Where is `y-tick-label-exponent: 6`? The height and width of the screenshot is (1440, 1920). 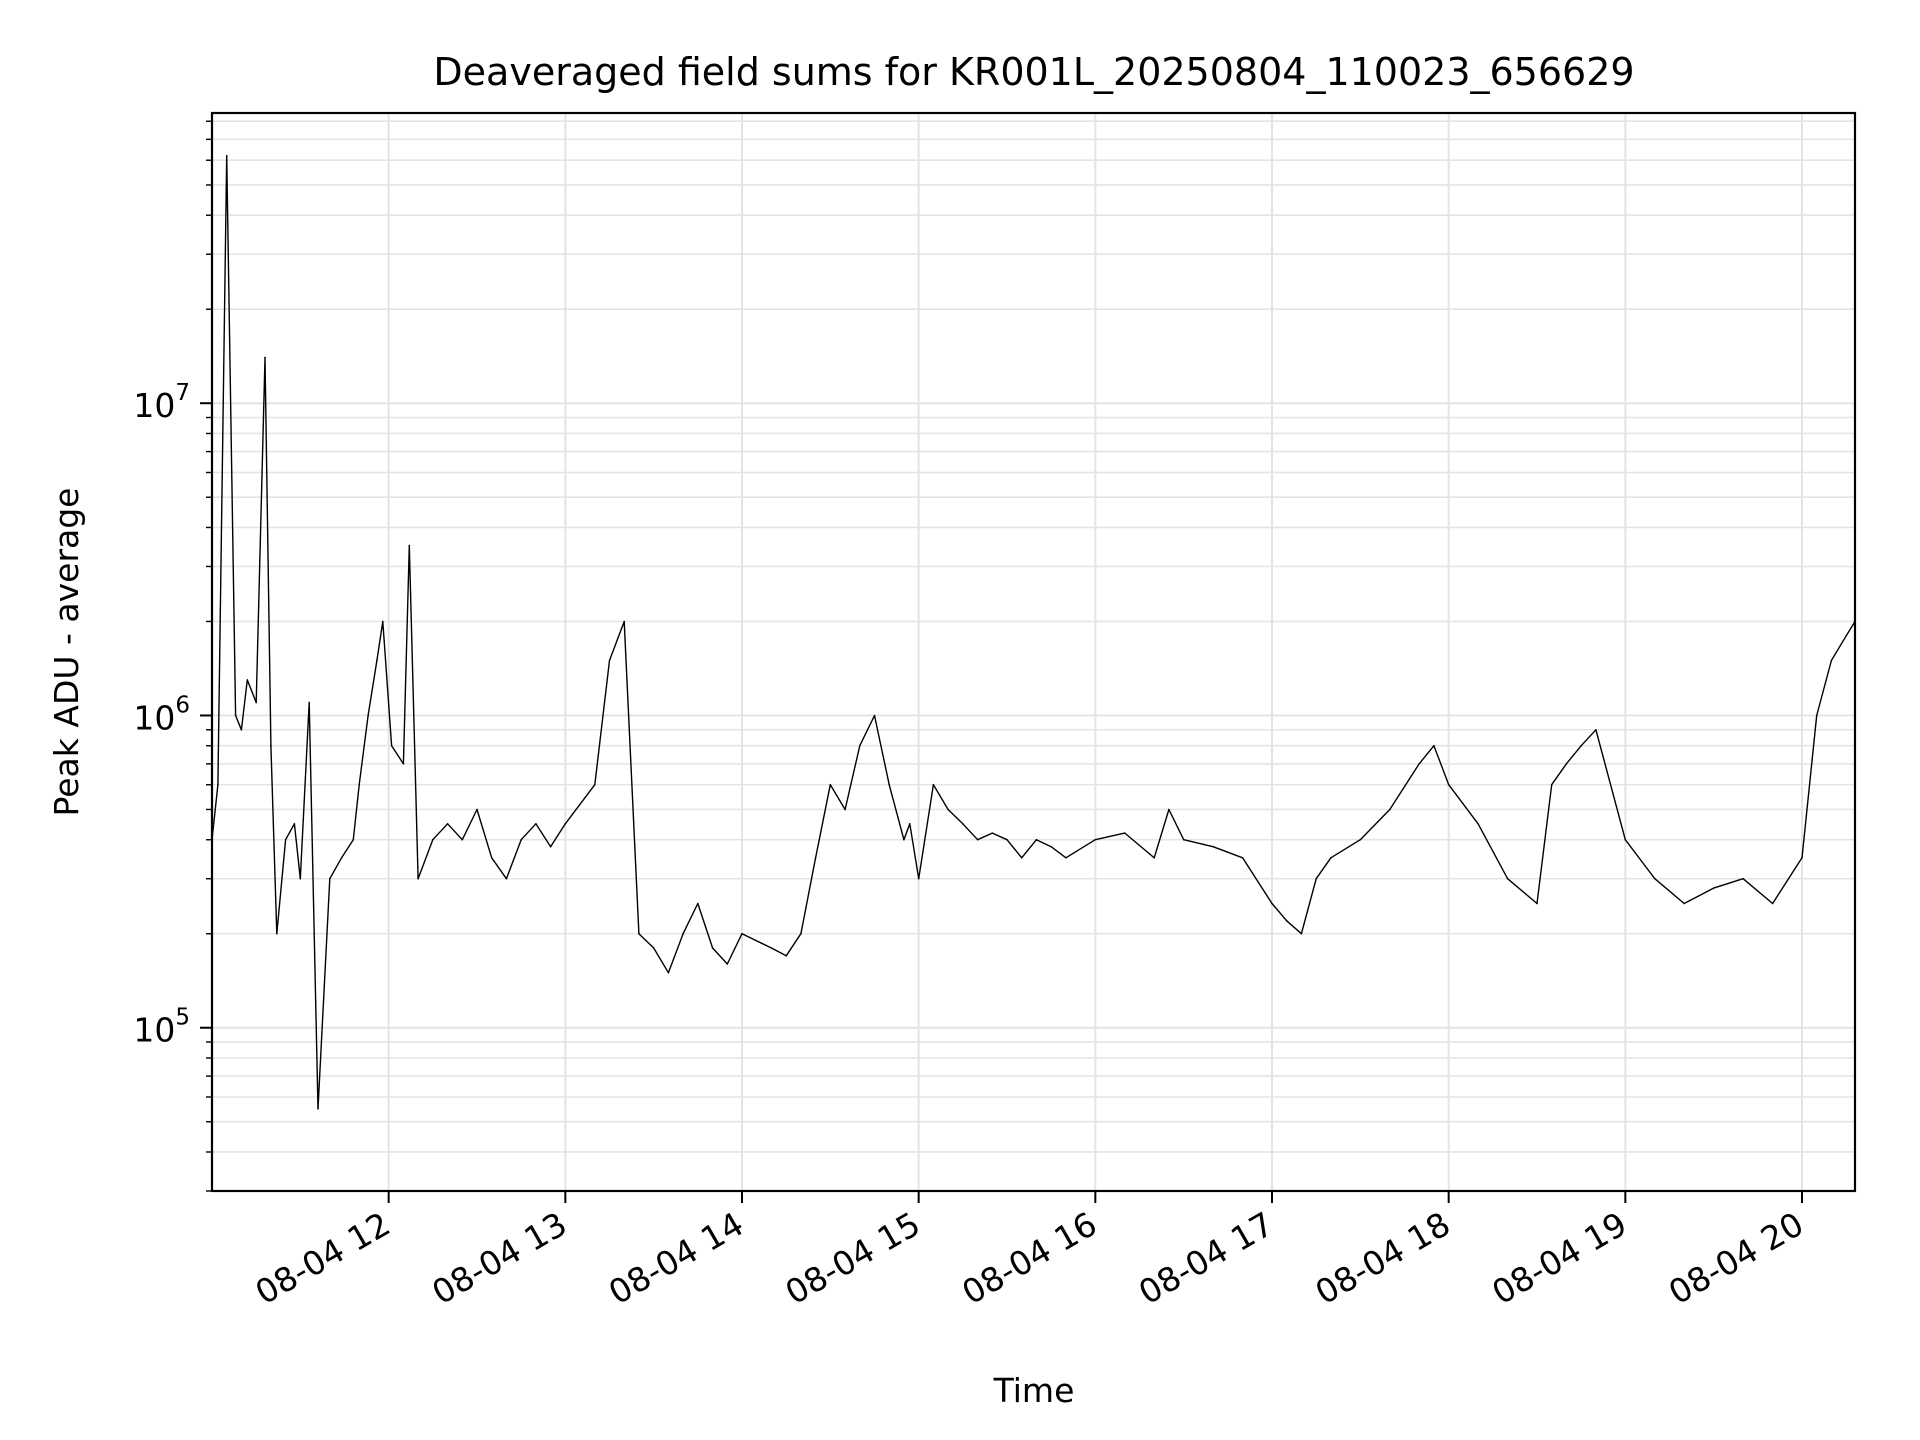 y-tick-label-exponent: 6 is located at coordinates (182, 705).